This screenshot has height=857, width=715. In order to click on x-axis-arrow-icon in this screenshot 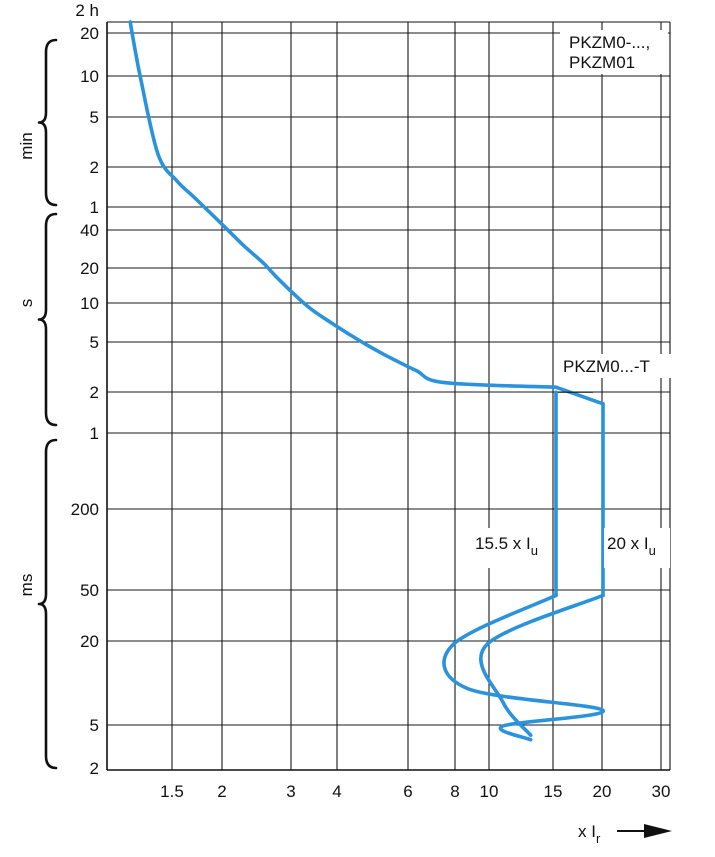, I will do `click(644, 831)`.